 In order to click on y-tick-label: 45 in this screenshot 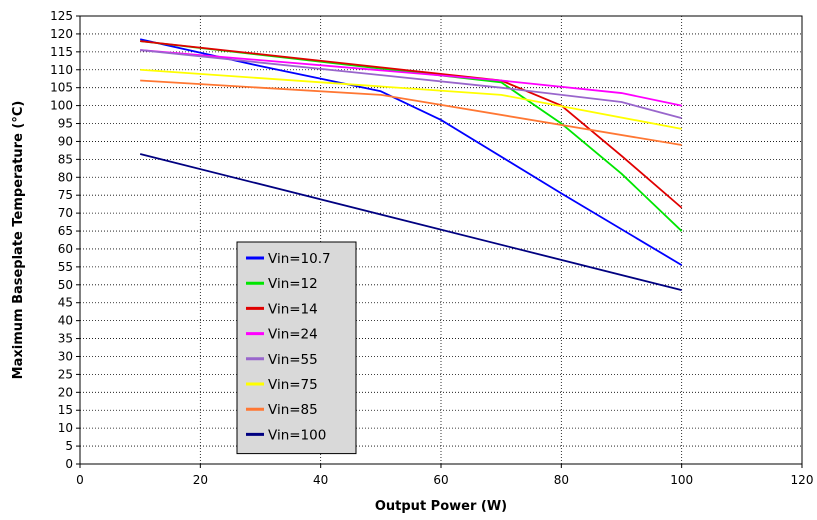, I will do `click(65, 303)`.